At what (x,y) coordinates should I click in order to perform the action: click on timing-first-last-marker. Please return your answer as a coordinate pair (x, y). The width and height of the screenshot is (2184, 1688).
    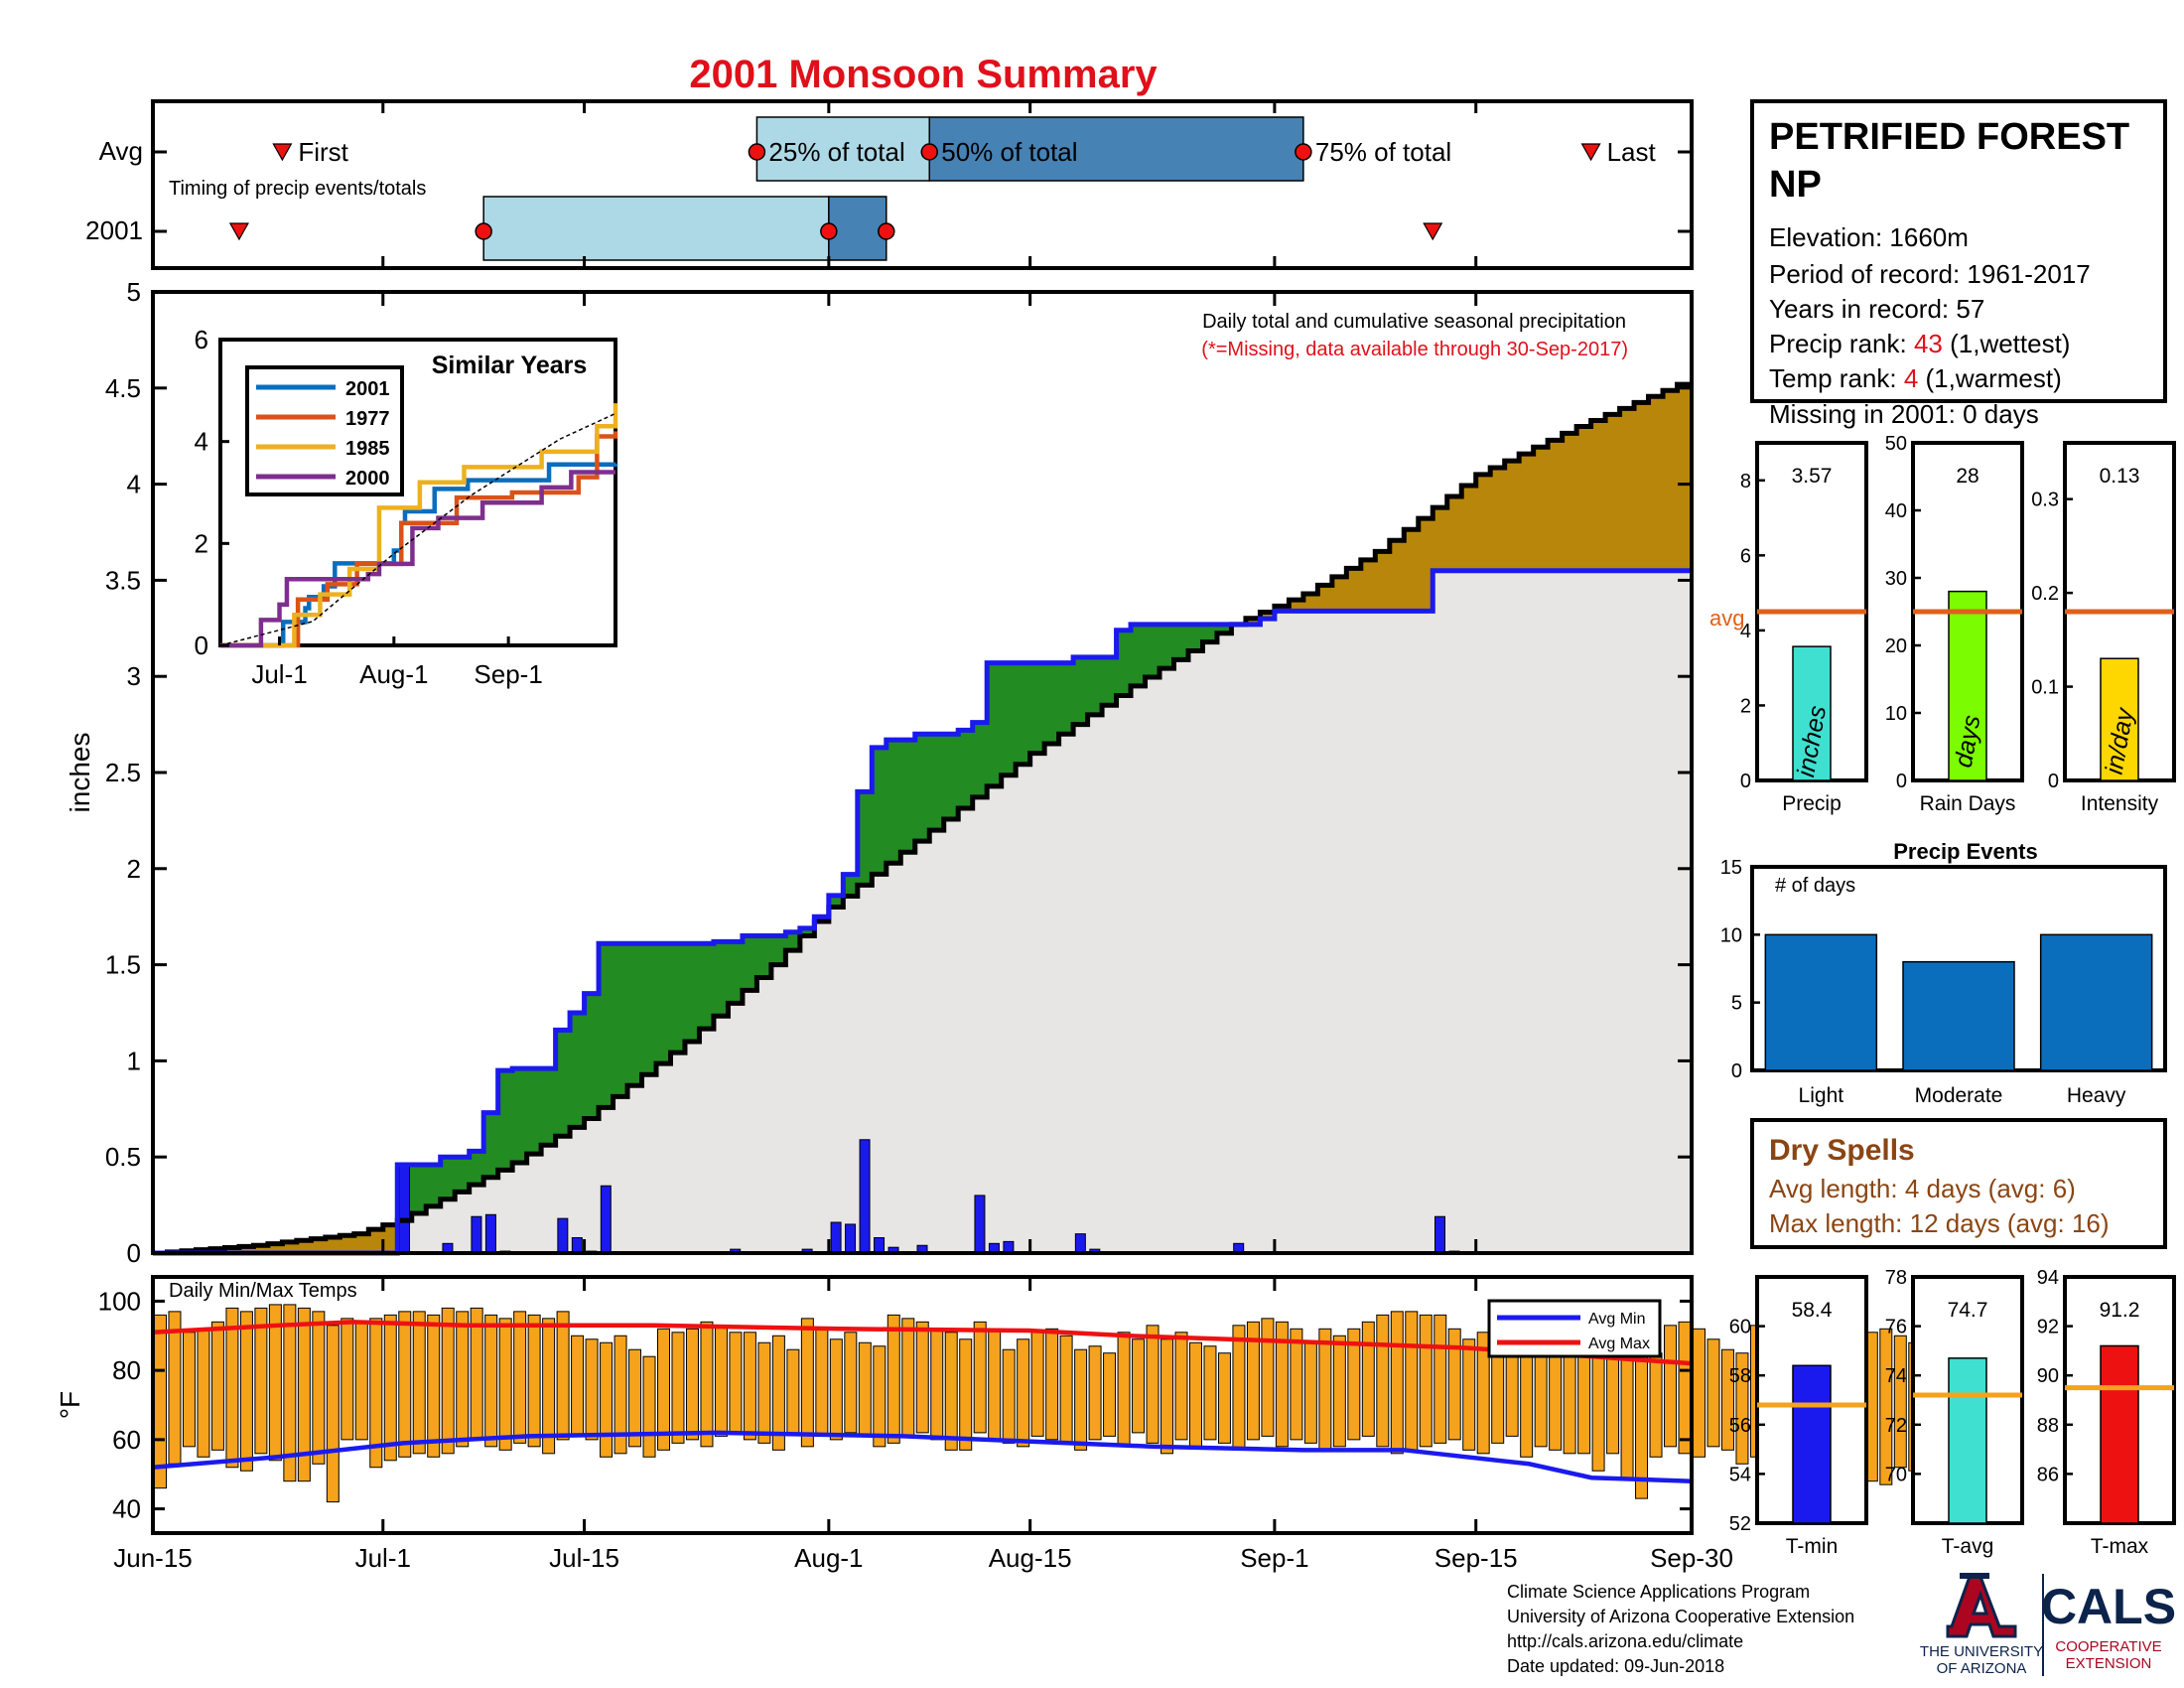
    Looking at the image, I should click on (1590, 152).